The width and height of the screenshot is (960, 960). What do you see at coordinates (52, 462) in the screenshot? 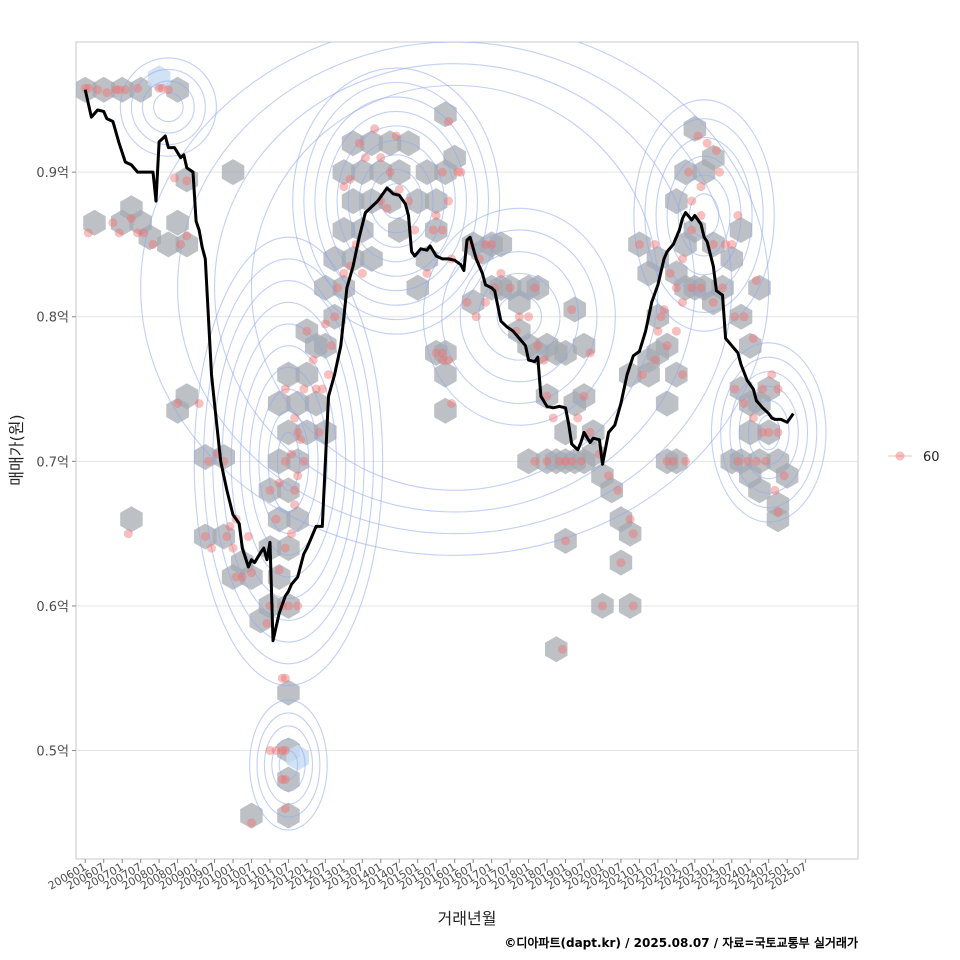
I see `y-tick-label: 0.7억` at bounding box center [52, 462].